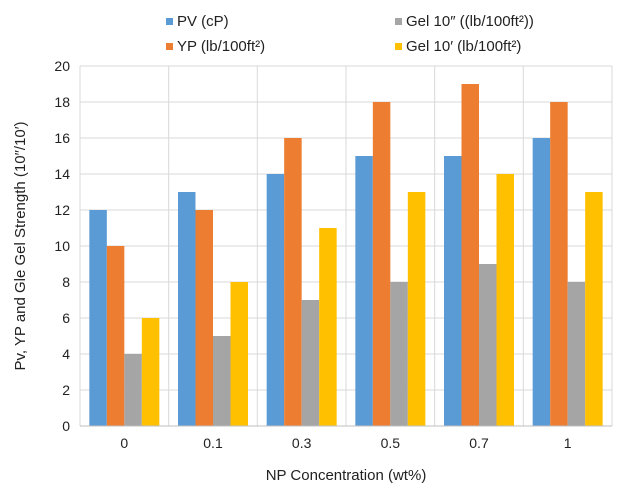 This screenshot has width=624, height=489. Describe the element at coordinates (391, 443) in the screenshot. I see `x-tick-label: 0.5` at that location.